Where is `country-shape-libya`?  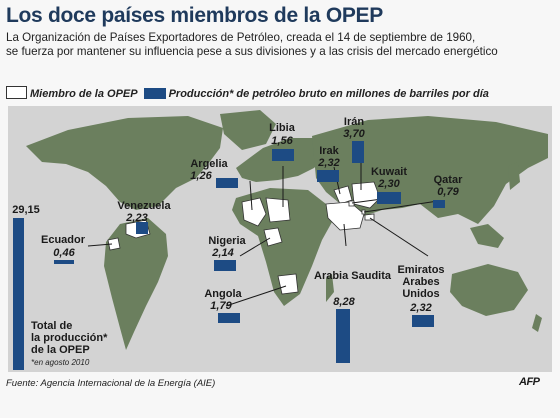
country-shape-libya is located at coordinates (278, 210).